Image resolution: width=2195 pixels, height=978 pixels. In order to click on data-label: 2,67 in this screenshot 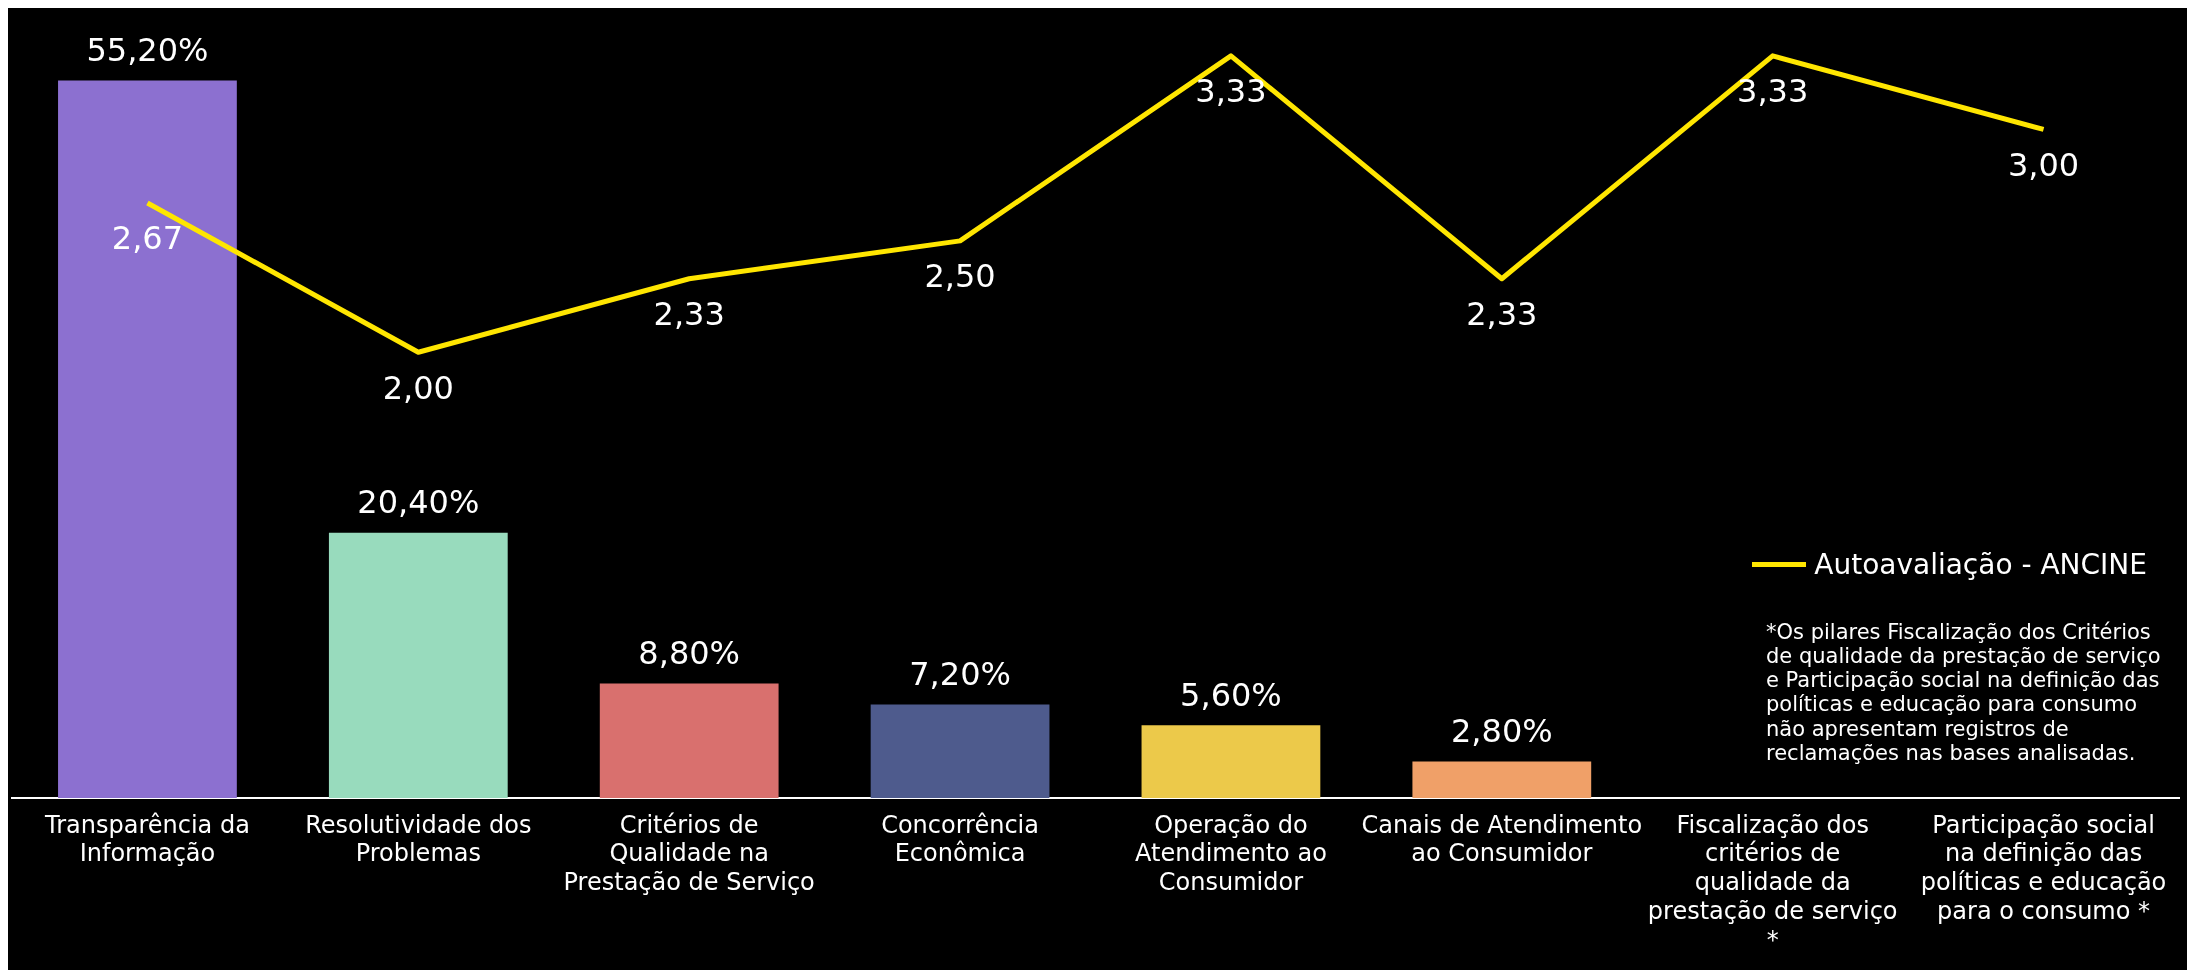, I will do `click(147, 238)`.